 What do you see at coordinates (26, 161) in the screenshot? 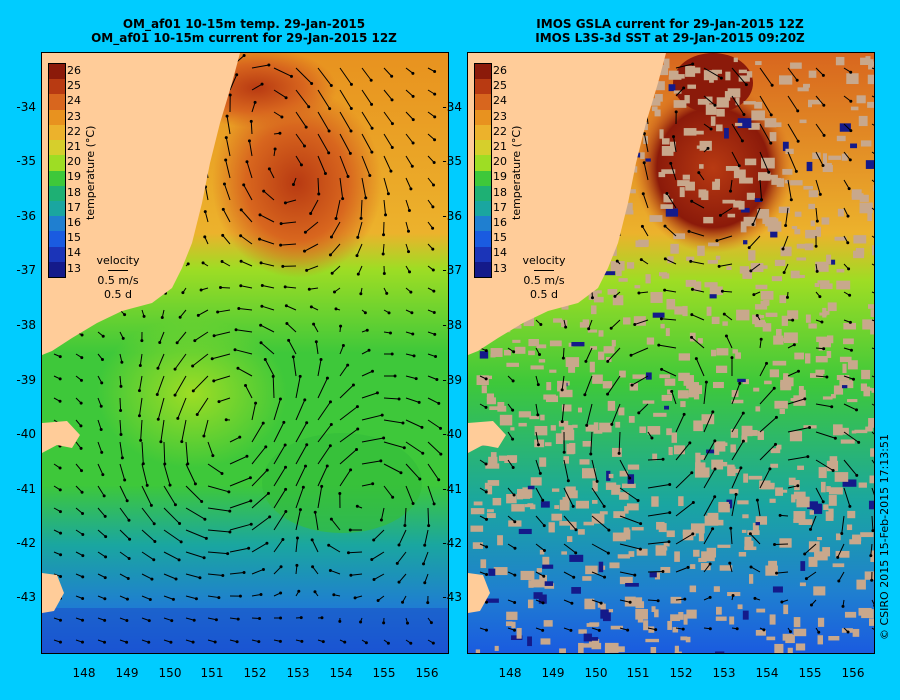
I see `y-axis-tick-label: -35` at bounding box center [26, 161].